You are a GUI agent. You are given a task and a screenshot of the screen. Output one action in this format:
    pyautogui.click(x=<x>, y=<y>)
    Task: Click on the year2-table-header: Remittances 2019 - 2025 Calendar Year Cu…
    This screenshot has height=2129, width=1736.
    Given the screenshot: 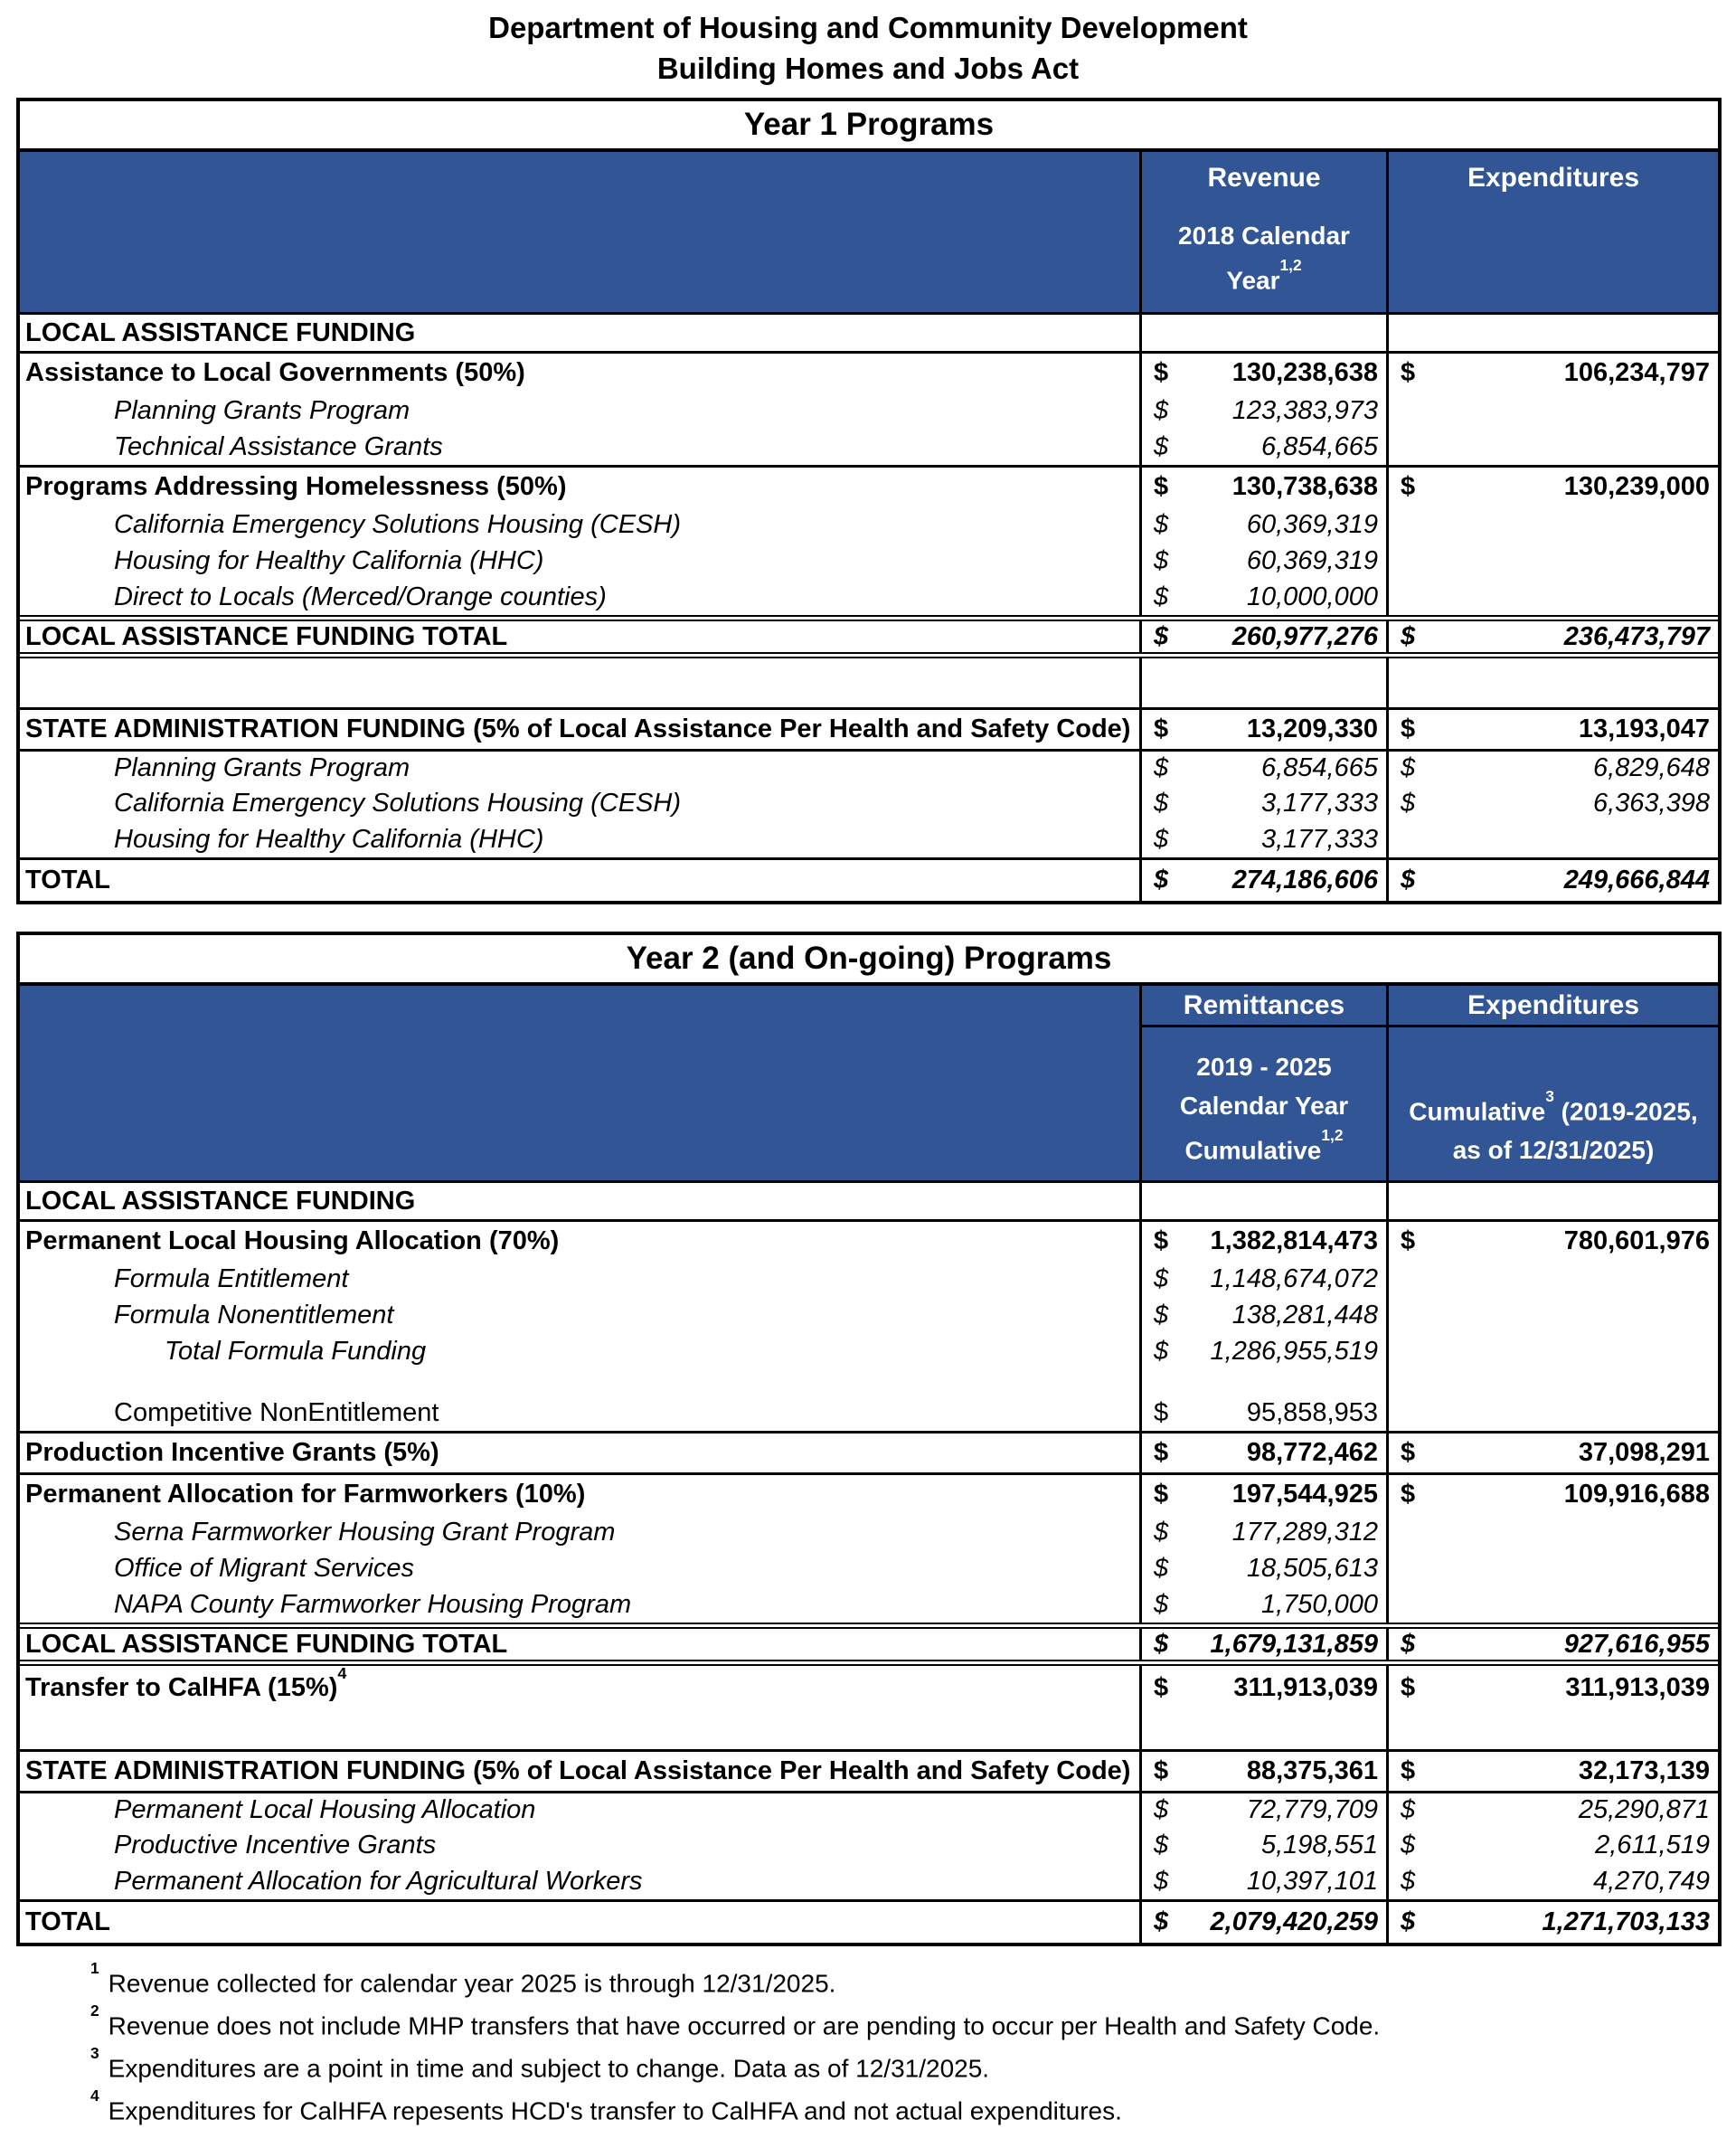 What is the action you would take?
    pyautogui.click(x=869, y=1085)
    